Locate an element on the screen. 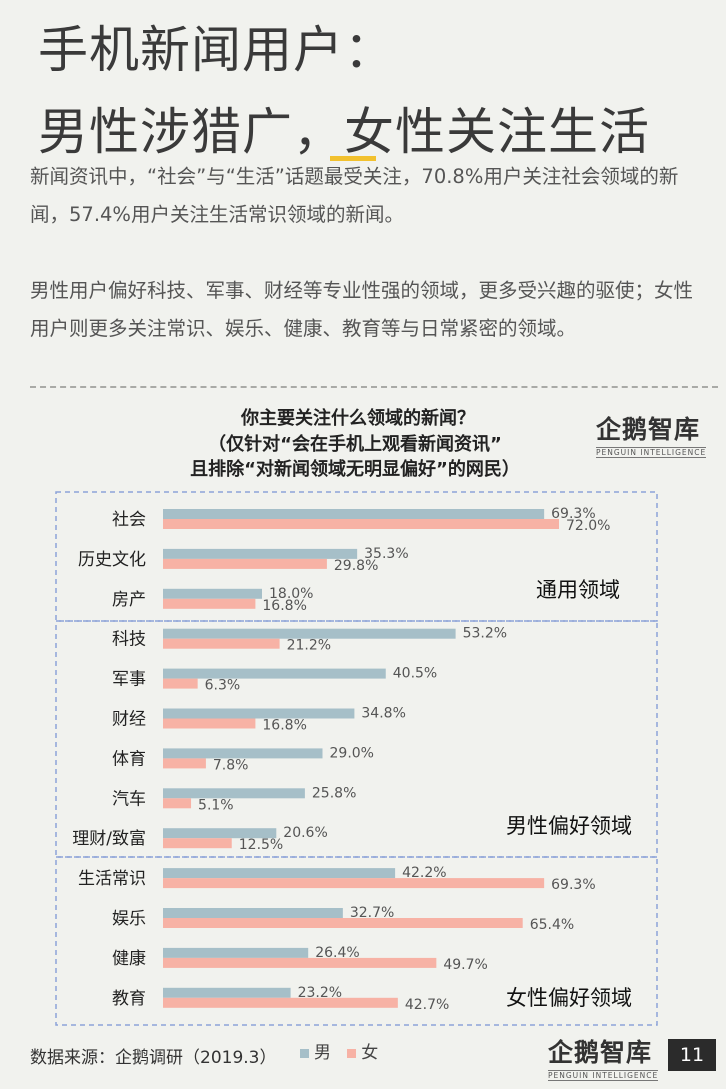 The width and height of the screenshot is (726, 1089). category-label: 理财/致富 is located at coordinates (109, 839).